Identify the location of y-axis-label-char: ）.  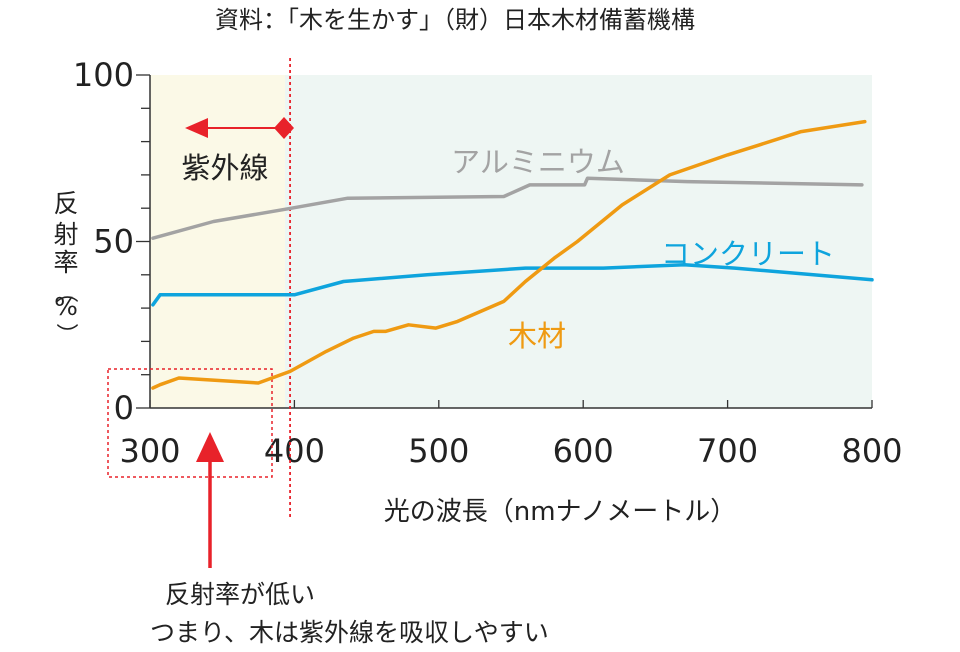
(65, 334).